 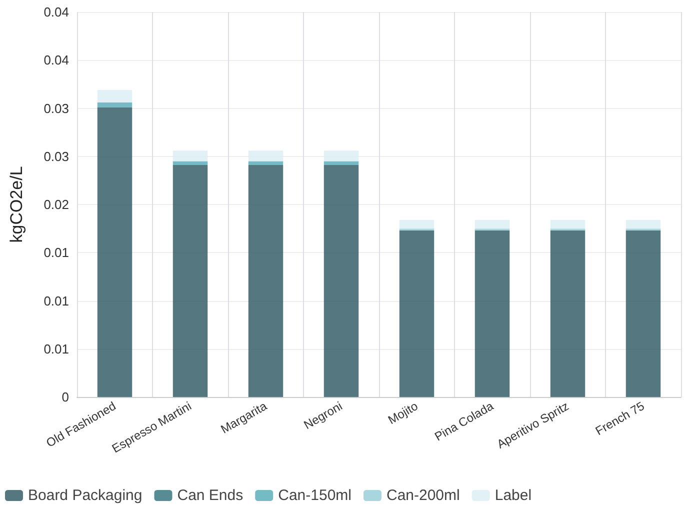 I want to click on legend-label: Can Ends, so click(x=210, y=495).